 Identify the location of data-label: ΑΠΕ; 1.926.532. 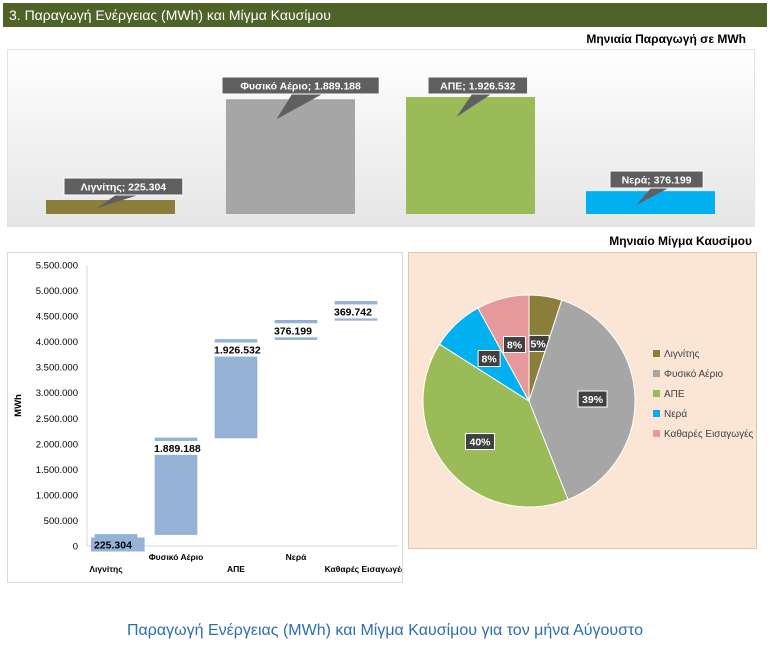
(477, 87).